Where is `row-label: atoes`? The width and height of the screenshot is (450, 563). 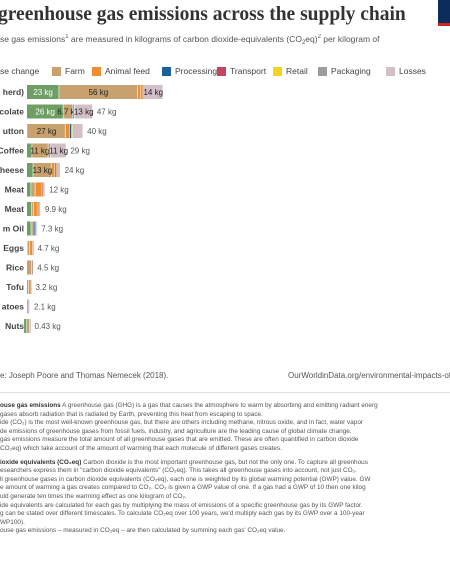 row-label: atoes is located at coordinates (13, 307).